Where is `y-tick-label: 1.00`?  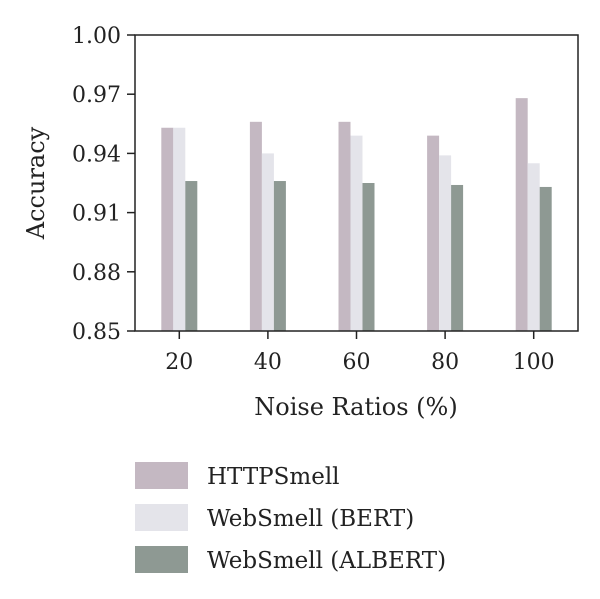
y-tick-label: 1.00 is located at coordinates (96, 36).